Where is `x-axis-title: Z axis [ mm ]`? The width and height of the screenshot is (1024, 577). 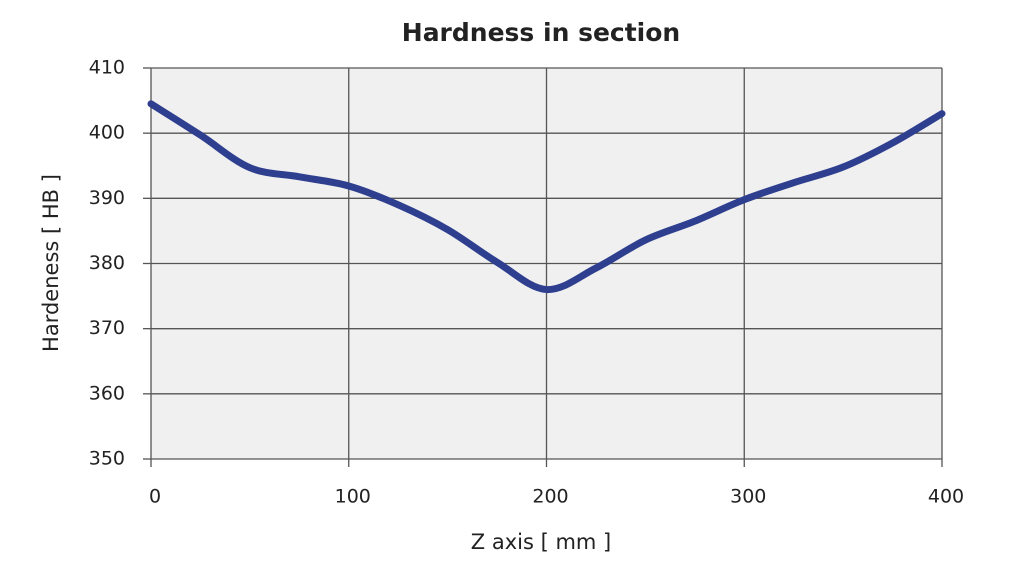 x-axis-title: Z axis [ mm ] is located at coordinates (541, 542).